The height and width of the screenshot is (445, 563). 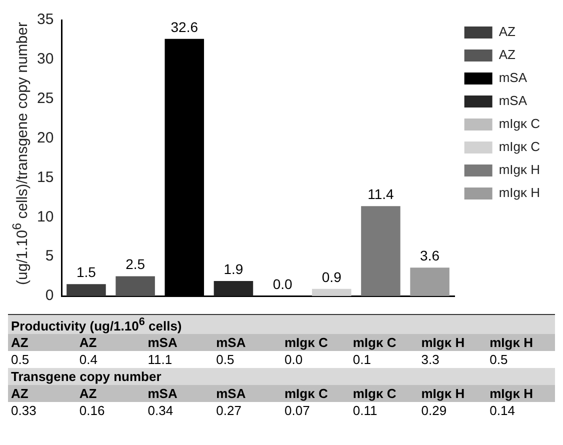 What do you see at coordinates (45, 59) in the screenshot?
I see `y-tick-label: 30` at bounding box center [45, 59].